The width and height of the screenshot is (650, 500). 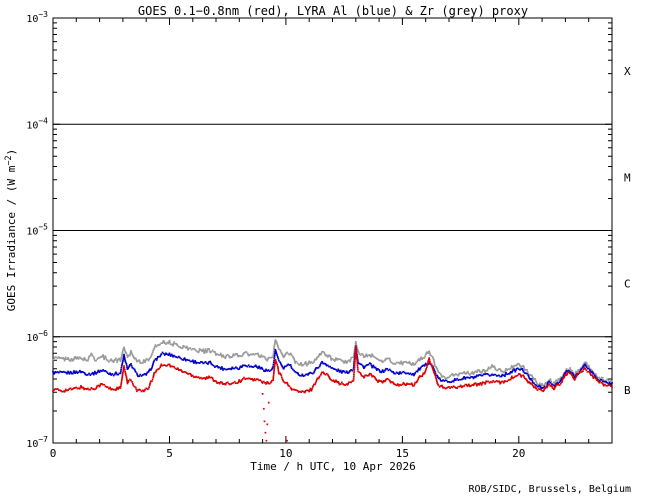 I want to click on x-tick-label: 15, so click(x=402, y=453).